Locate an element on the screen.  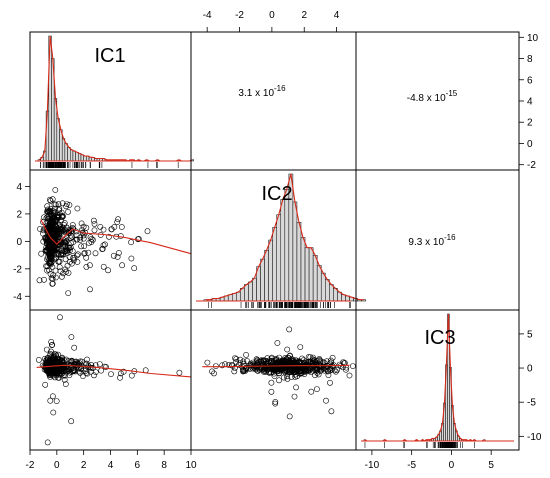
corr-mantissa: 3.1 x 10 is located at coordinates (256, 93).